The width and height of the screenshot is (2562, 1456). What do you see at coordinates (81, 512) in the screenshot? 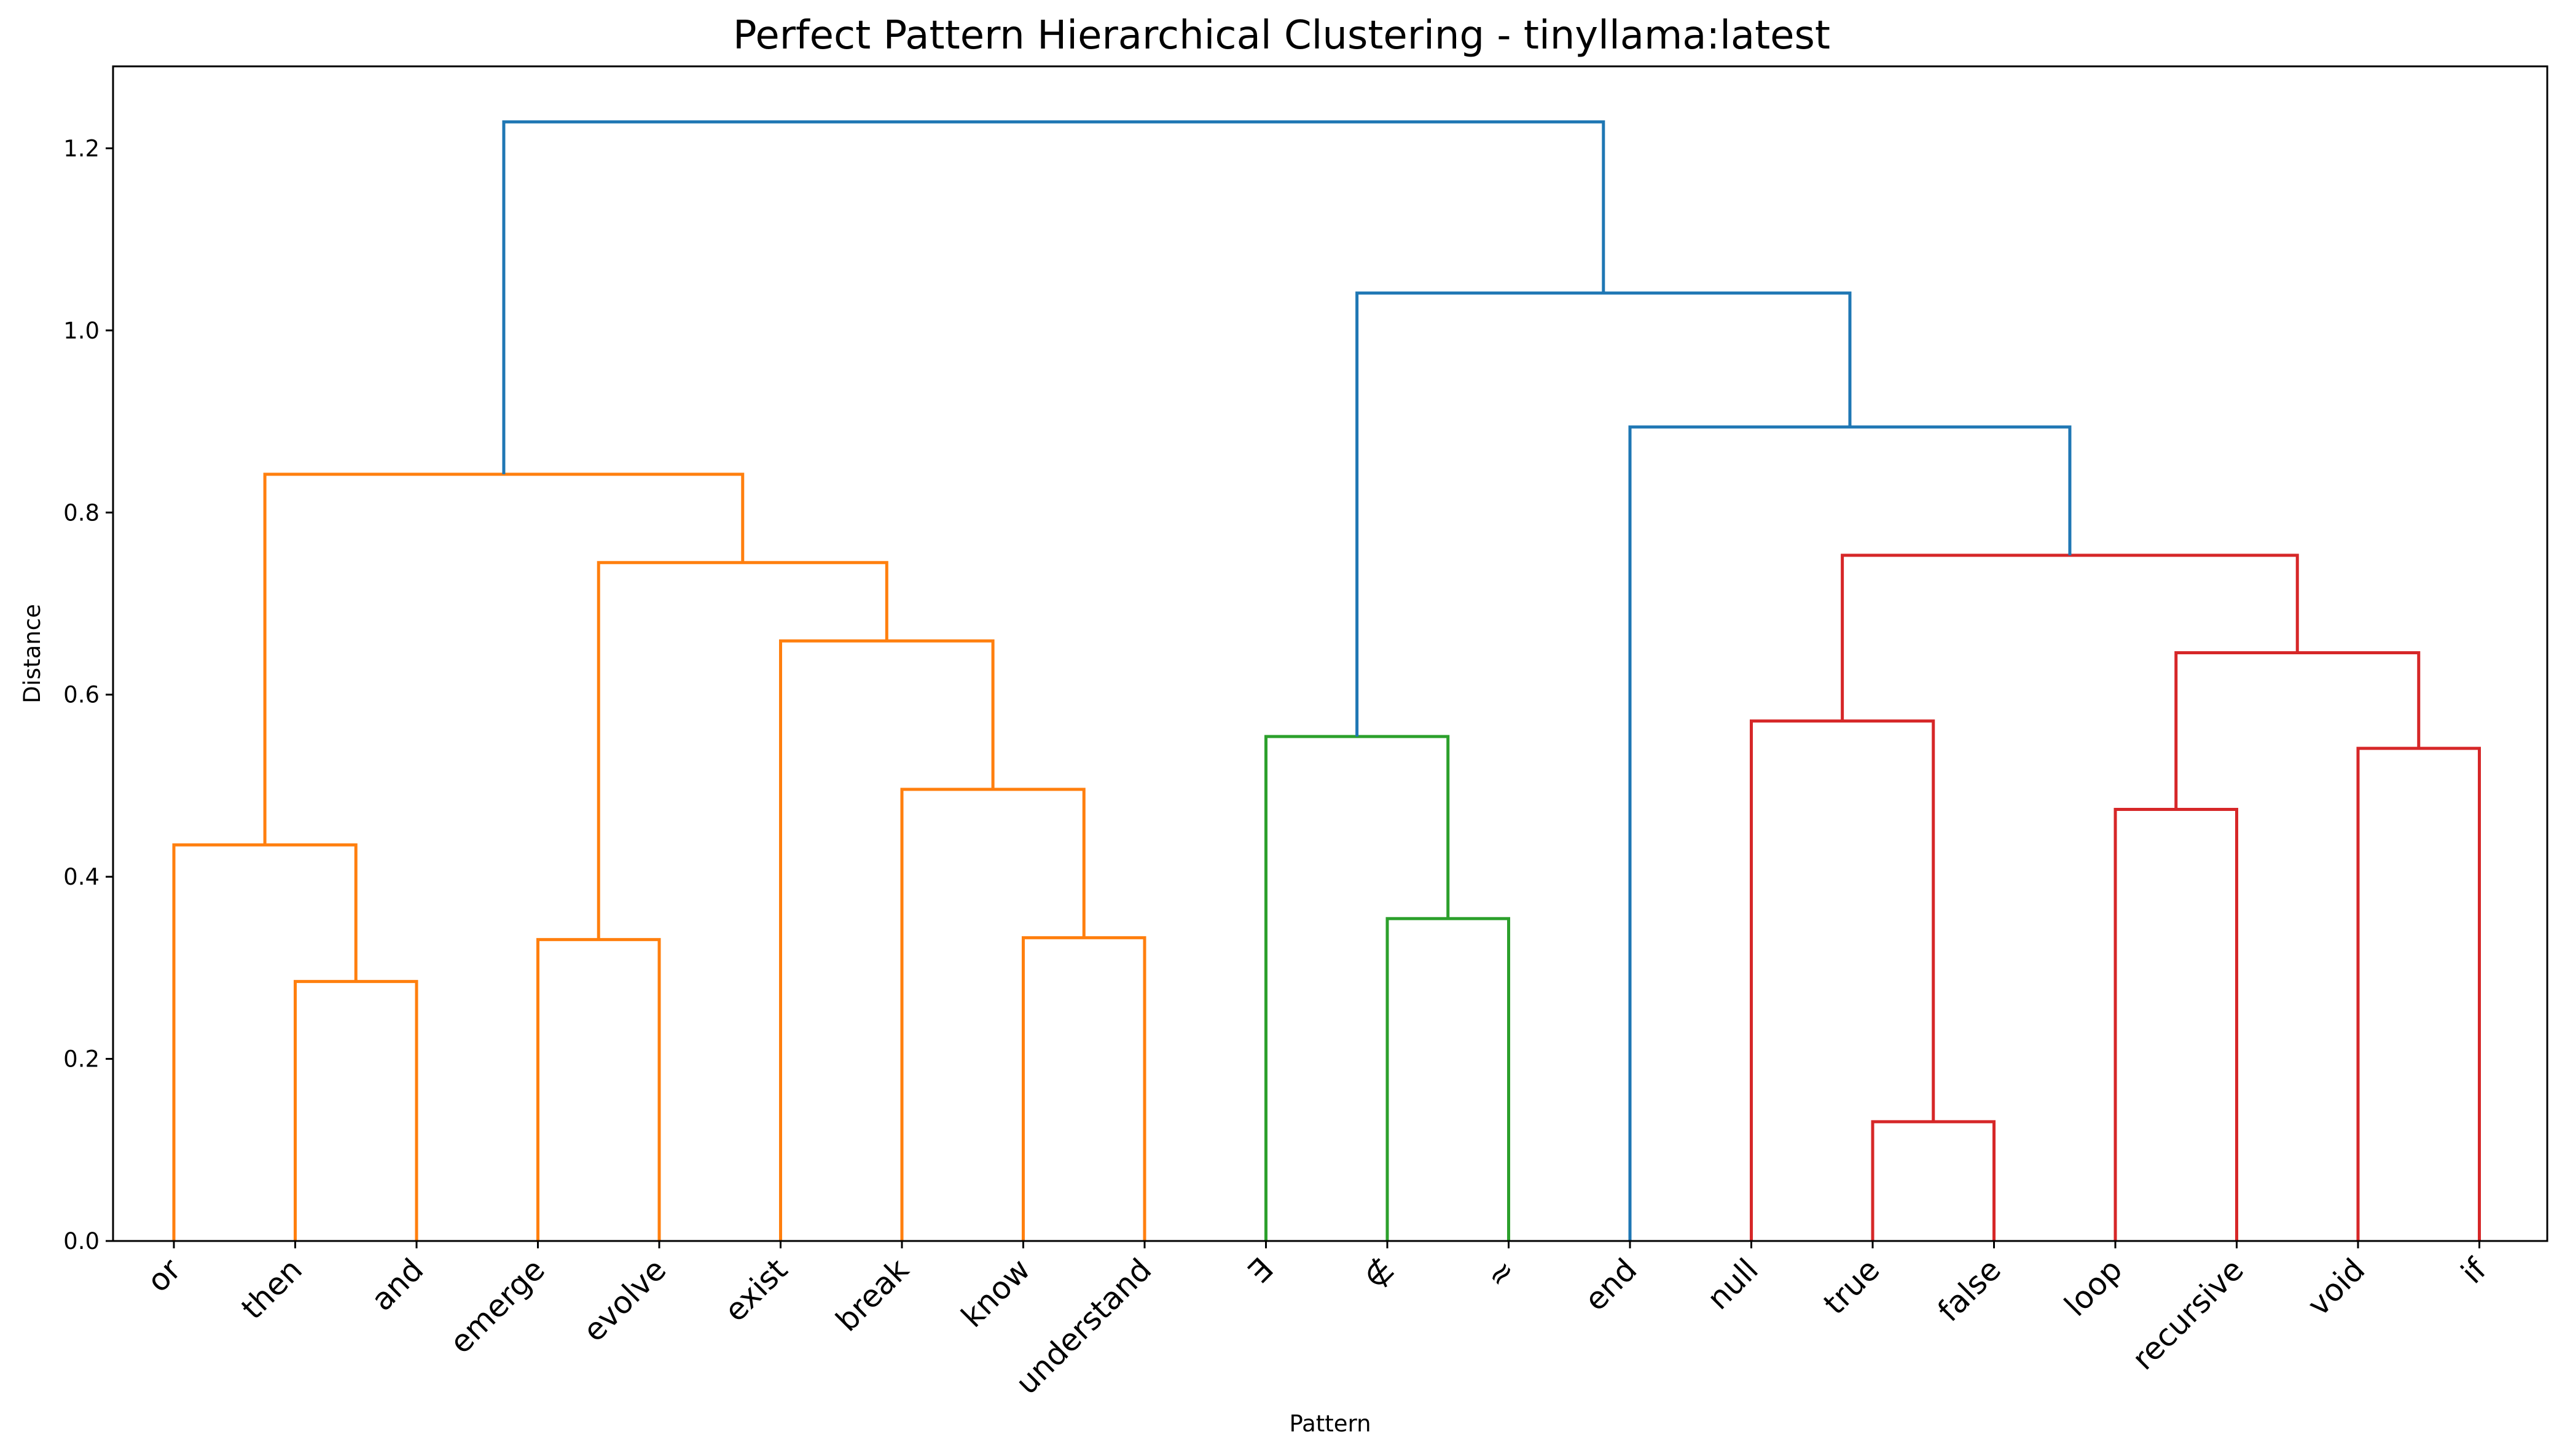
I see `y-tick-label: 0.8` at bounding box center [81, 512].